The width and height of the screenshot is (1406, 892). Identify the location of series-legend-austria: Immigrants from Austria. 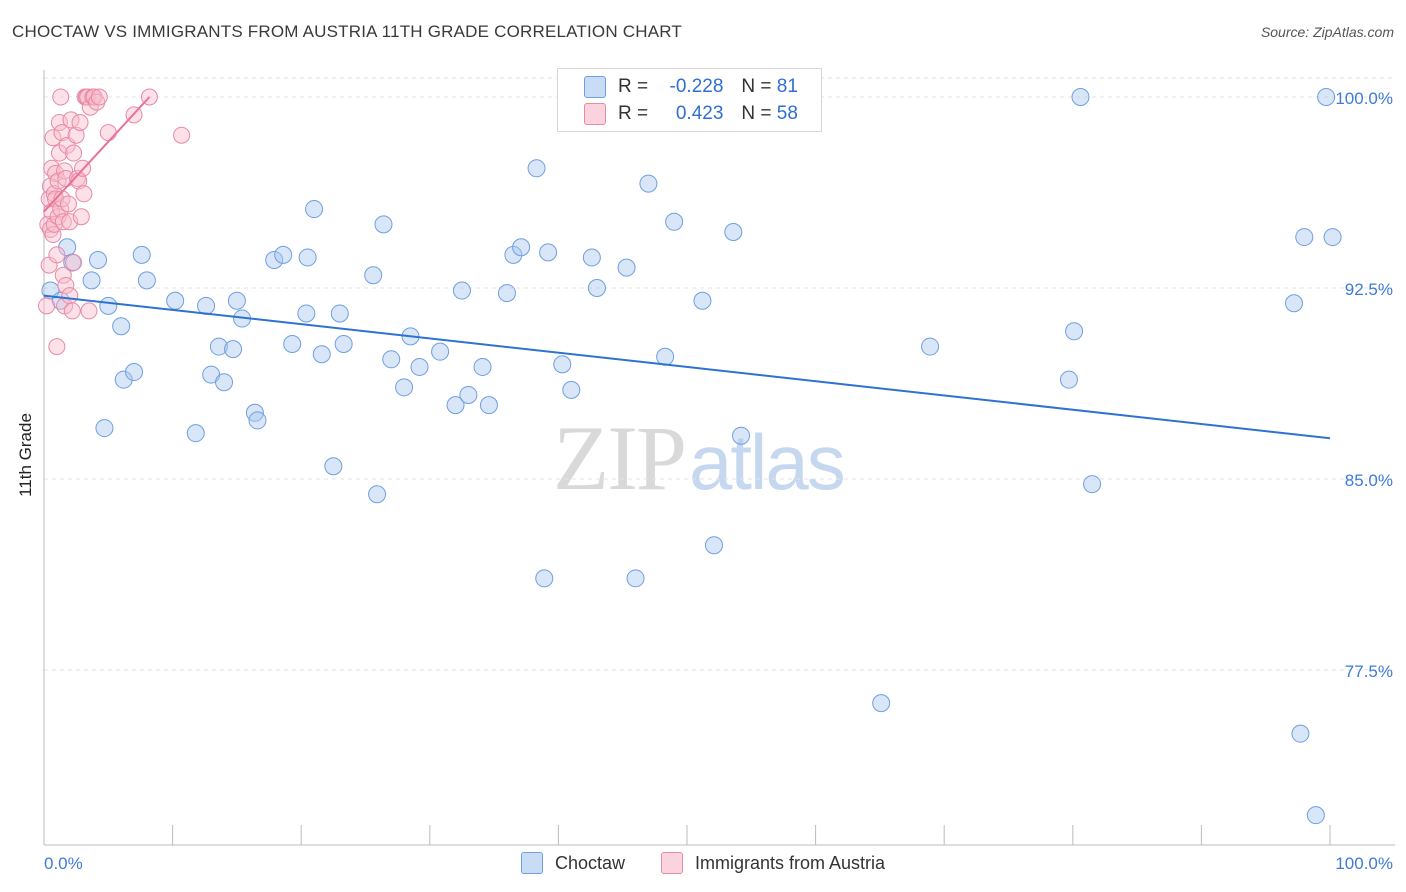
(773, 863).